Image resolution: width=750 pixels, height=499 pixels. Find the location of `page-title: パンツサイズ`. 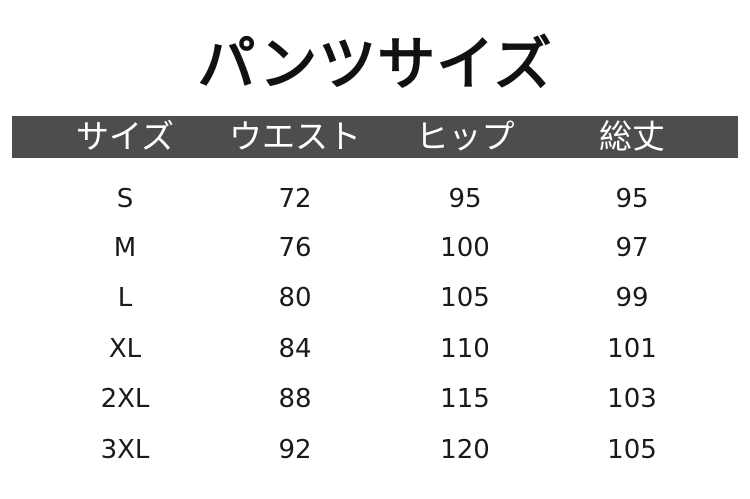

page-title: パンツサイズ is located at coordinates (375, 64).